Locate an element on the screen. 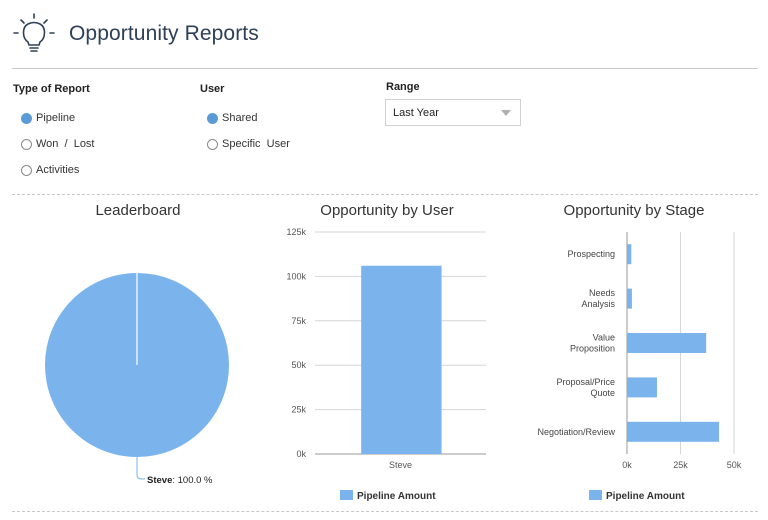 The width and height of the screenshot is (768, 520). opportunity-by-stage-title: Opportunity by Stage is located at coordinates (634, 210).